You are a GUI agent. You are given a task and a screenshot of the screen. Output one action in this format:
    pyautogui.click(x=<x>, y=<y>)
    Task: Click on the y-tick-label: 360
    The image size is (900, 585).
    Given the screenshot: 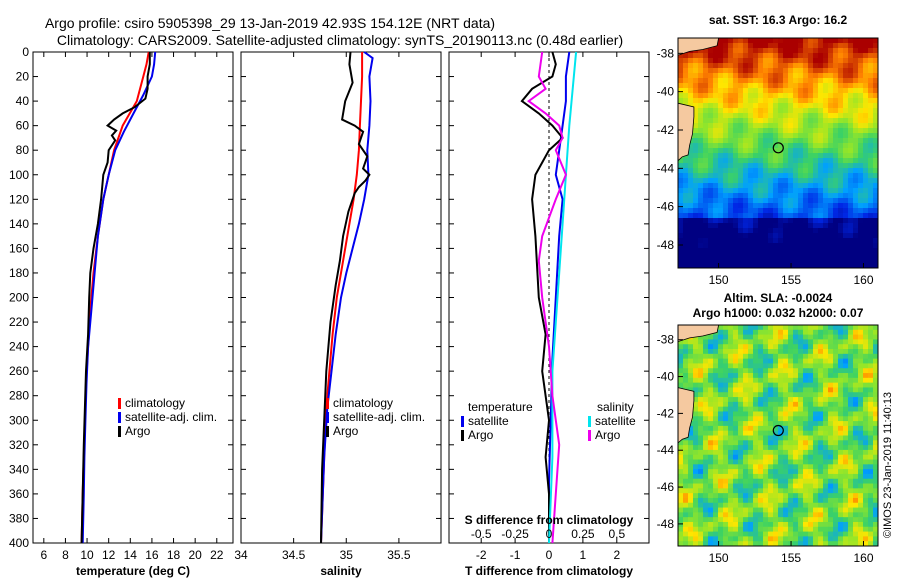 What is the action you would take?
    pyautogui.click(x=19, y=494)
    